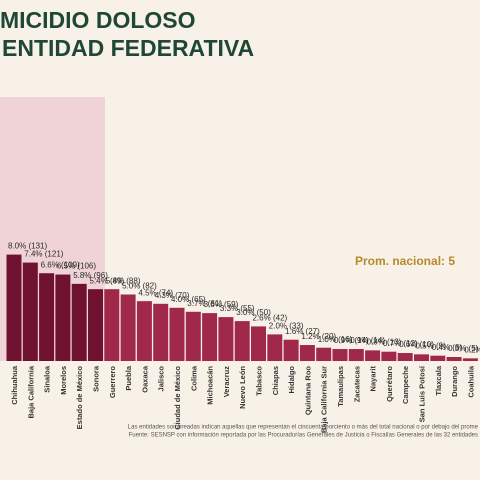 The image size is (480, 480). I want to click on x-tick-label: Baja California Sur, so click(324, 399).